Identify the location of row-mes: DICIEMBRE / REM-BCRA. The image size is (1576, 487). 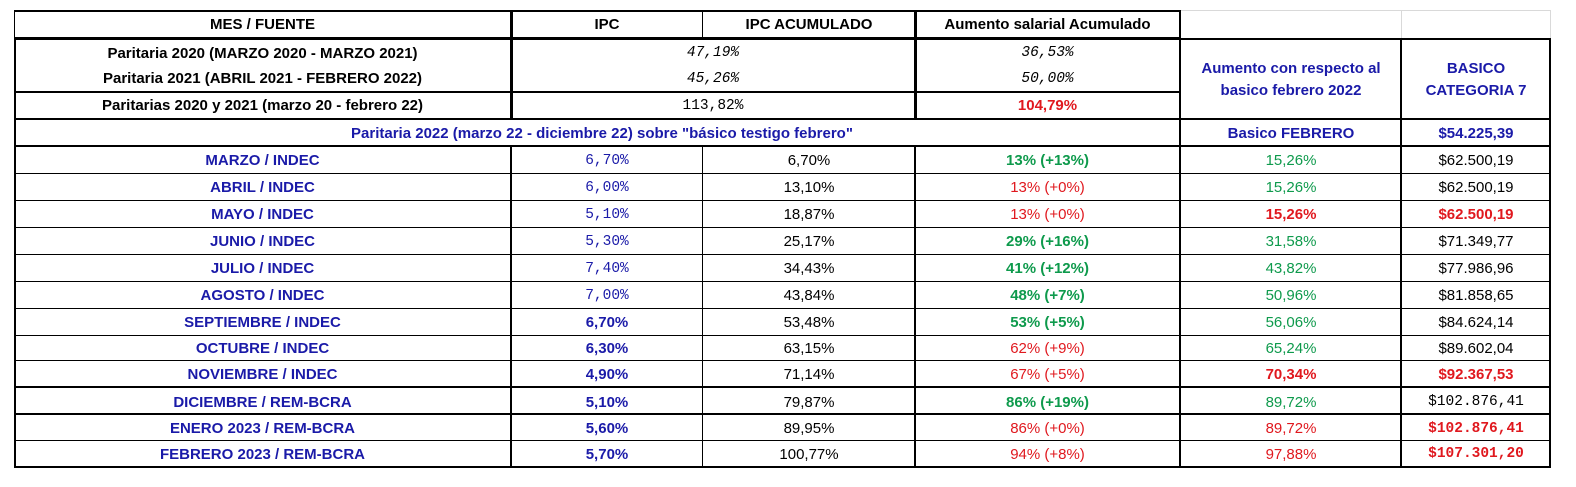
(262, 402).